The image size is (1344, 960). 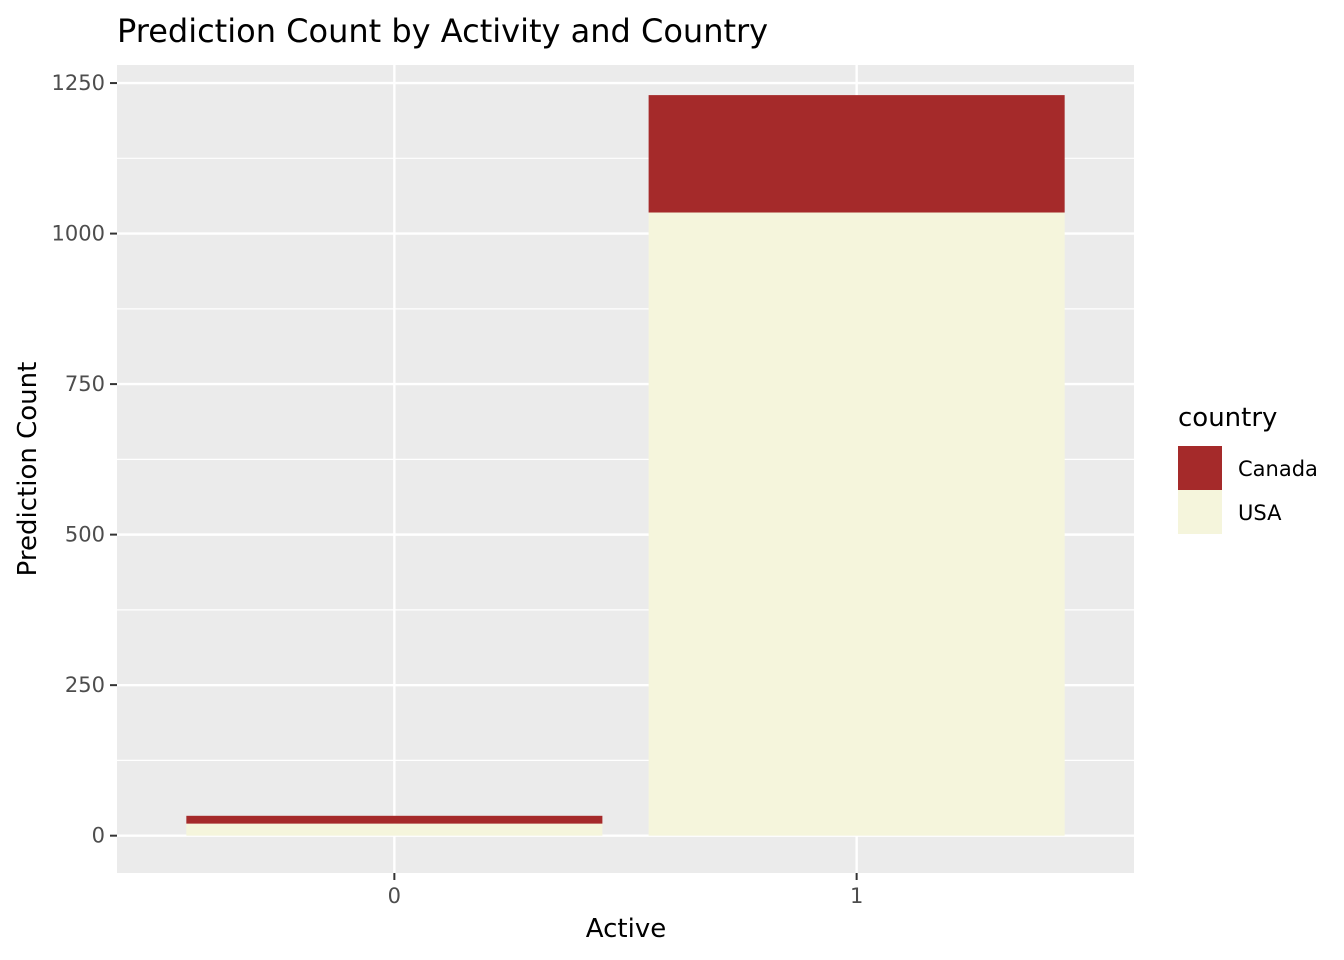 What do you see at coordinates (856, 896) in the screenshot?
I see `x-tick-label: 1` at bounding box center [856, 896].